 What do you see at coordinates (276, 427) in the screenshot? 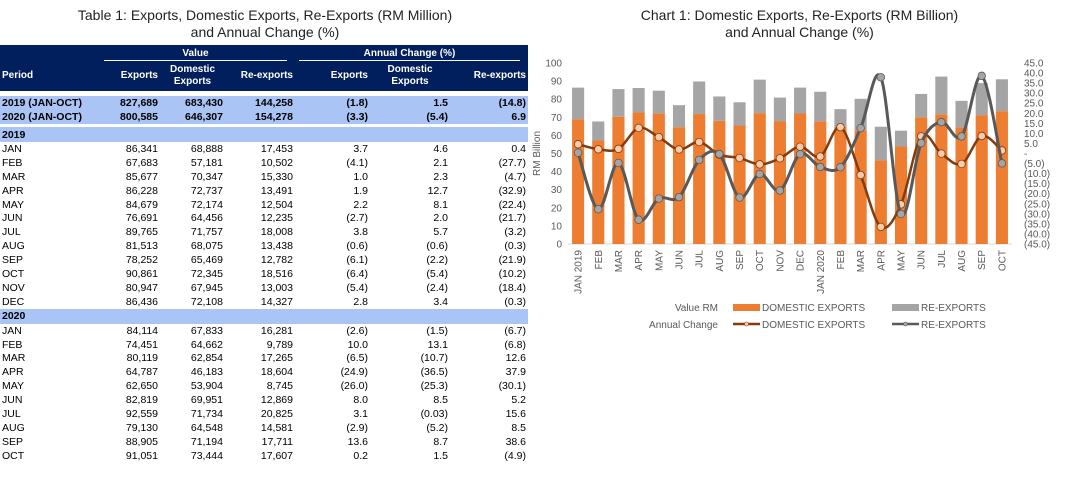
I see `cell-re: 14,581` at bounding box center [276, 427].